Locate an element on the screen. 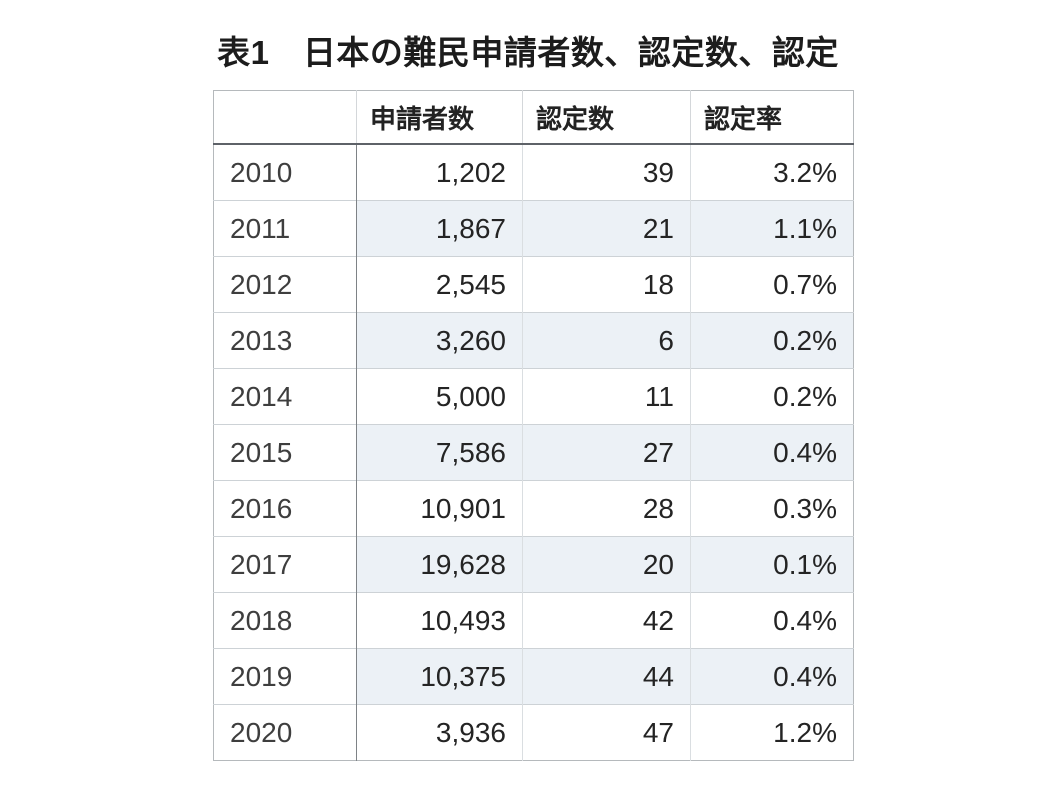 The width and height of the screenshot is (1056, 788). year-cell: 2018 is located at coordinates (285, 620).